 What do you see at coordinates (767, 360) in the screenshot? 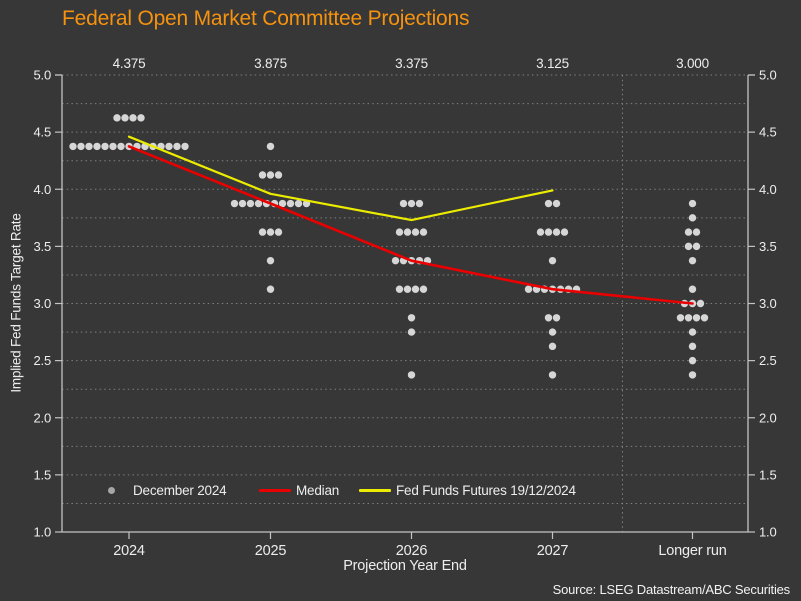
I see `y-tick-label-right: 2.5` at bounding box center [767, 360].